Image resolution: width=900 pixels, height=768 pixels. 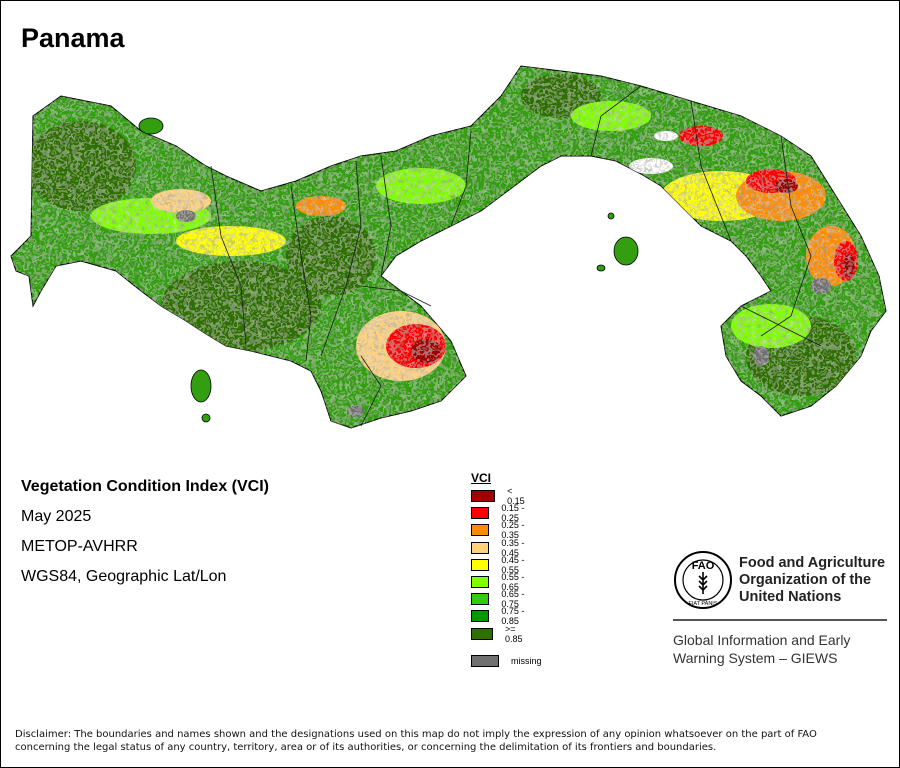 What do you see at coordinates (79, 546) in the screenshot?
I see `sensor-name: METOP-AVHRR` at bounding box center [79, 546].